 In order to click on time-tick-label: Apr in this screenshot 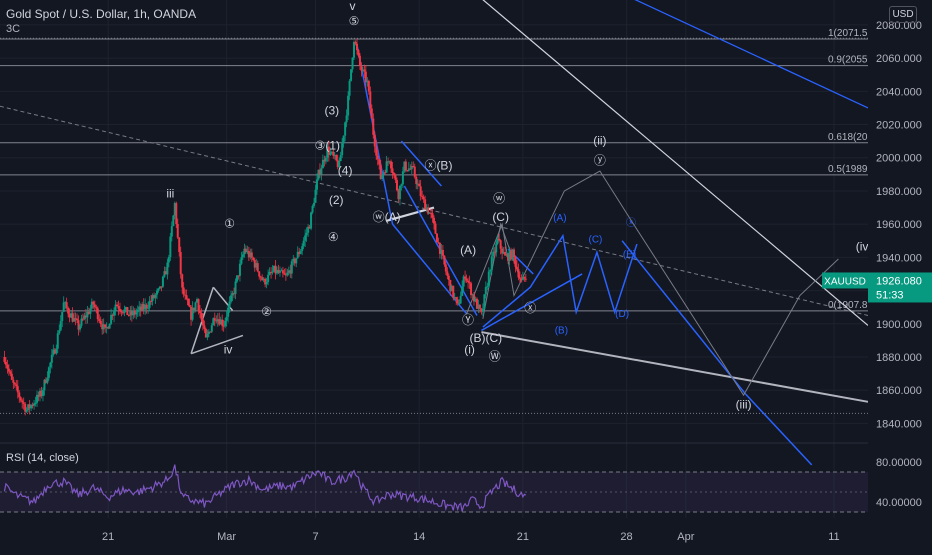, I will do `click(685, 537)`.